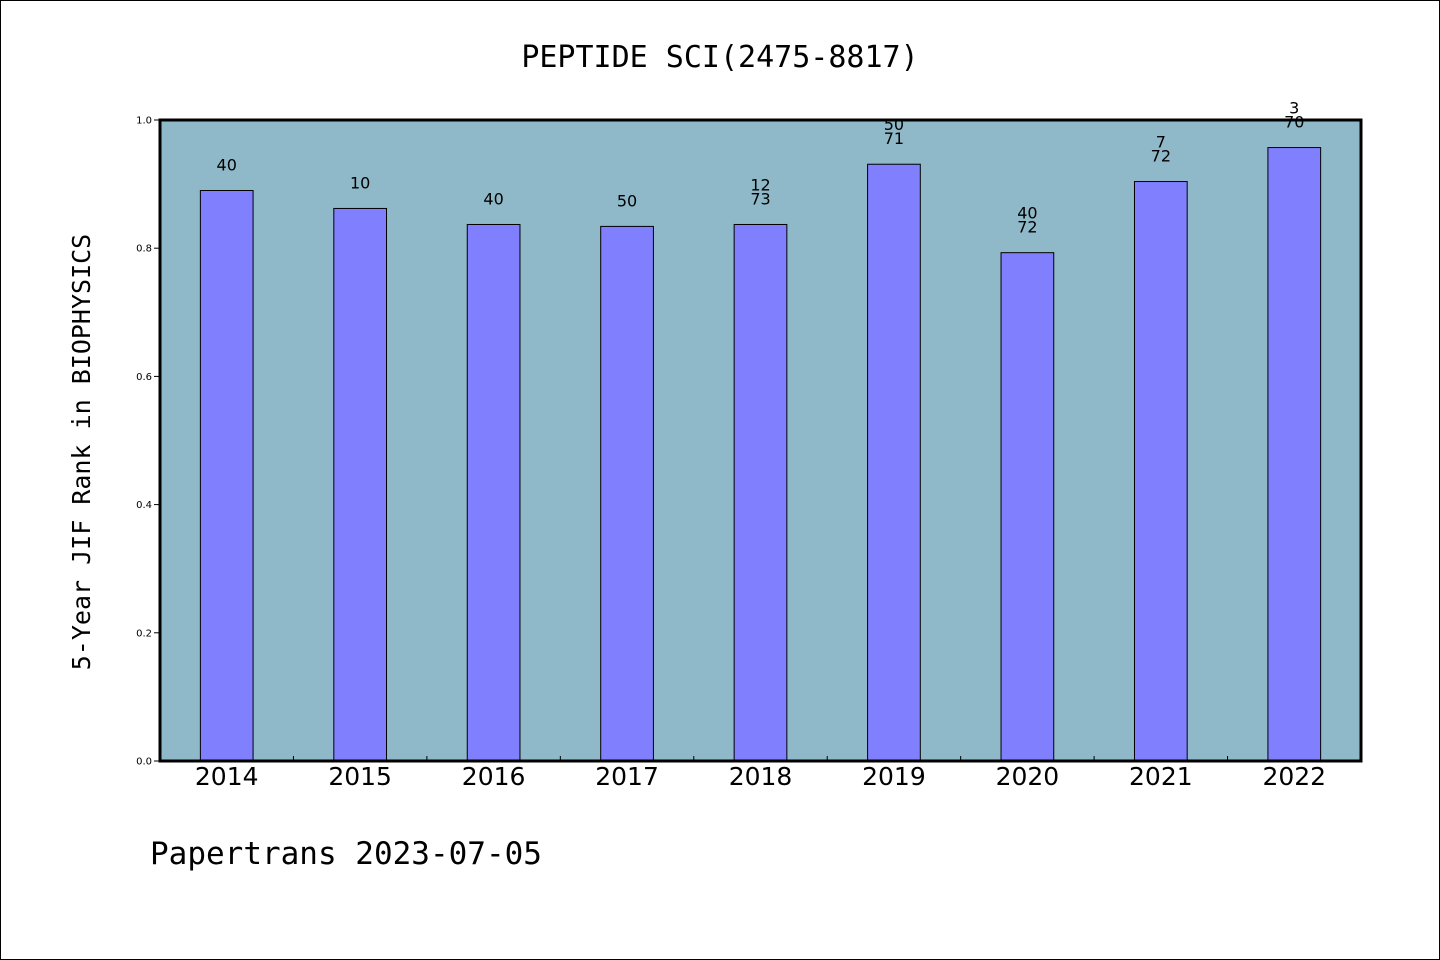 The width and height of the screenshot is (1440, 960). Describe the element at coordinates (144, 762) in the screenshot. I see `y-tick-label: 0.0` at that location.